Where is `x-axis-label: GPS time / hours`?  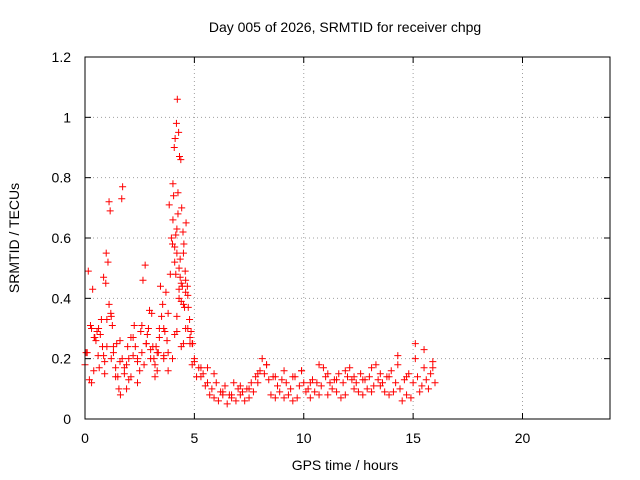
x-axis-label: GPS time / hours is located at coordinates (345, 465).